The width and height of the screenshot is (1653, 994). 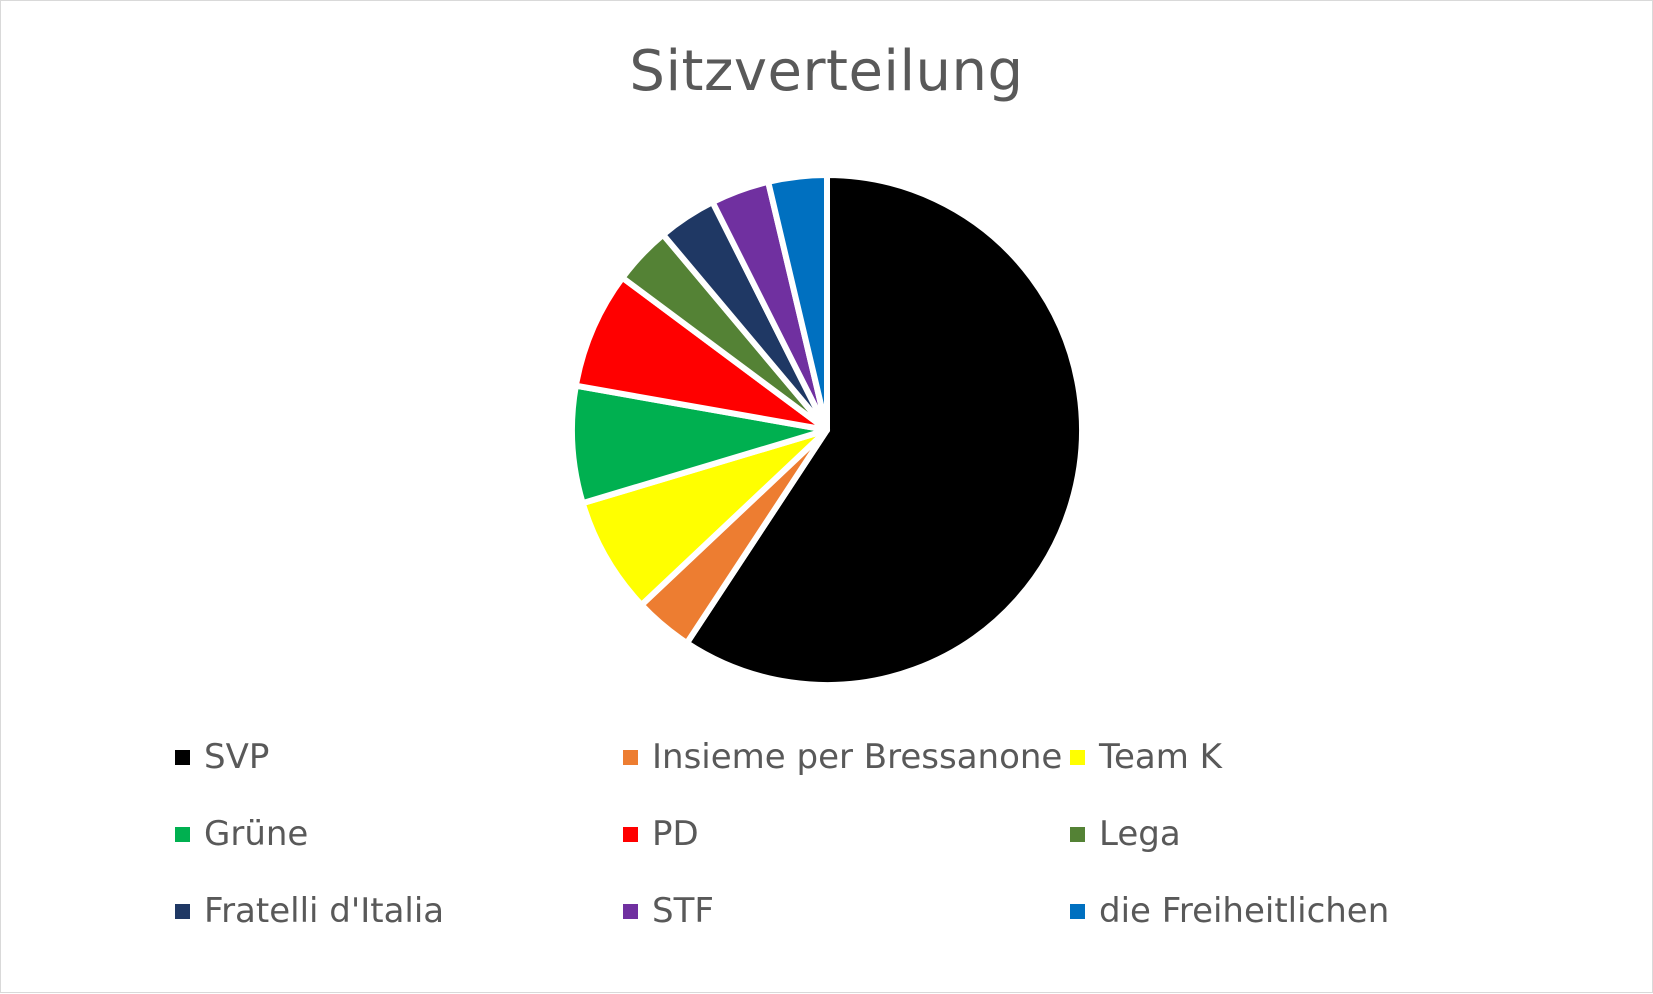 I want to click on legend-label: Fratelli d'Italia, so click(x=324, y=911).